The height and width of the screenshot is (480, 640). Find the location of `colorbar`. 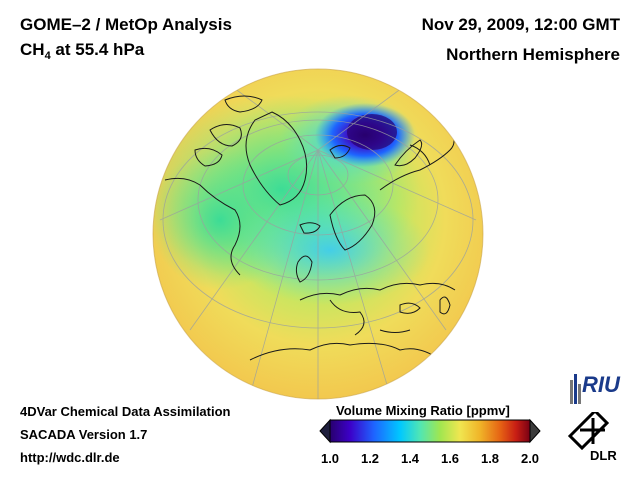

colorbar is located at coordinates (430, 431).